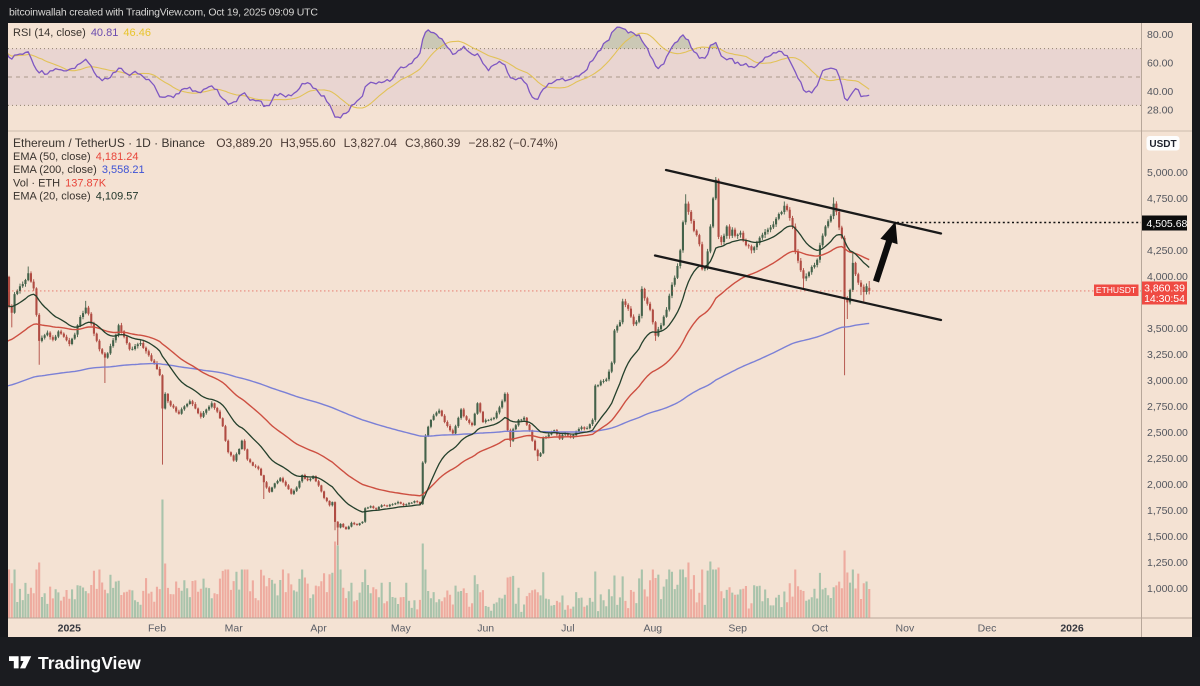 This screenshot has height=686, width=1200. Describe the element at coordinates (987, 629) in the screenshot. I see `svg-text: Dec` at that location.